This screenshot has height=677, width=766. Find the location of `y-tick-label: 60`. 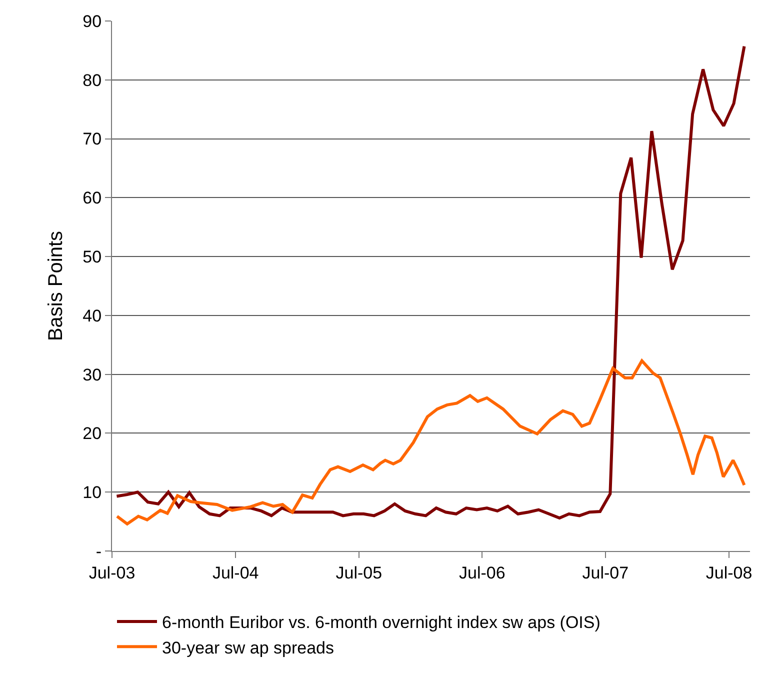

y-tick-label: 60 is located at coordinates (92, 198).